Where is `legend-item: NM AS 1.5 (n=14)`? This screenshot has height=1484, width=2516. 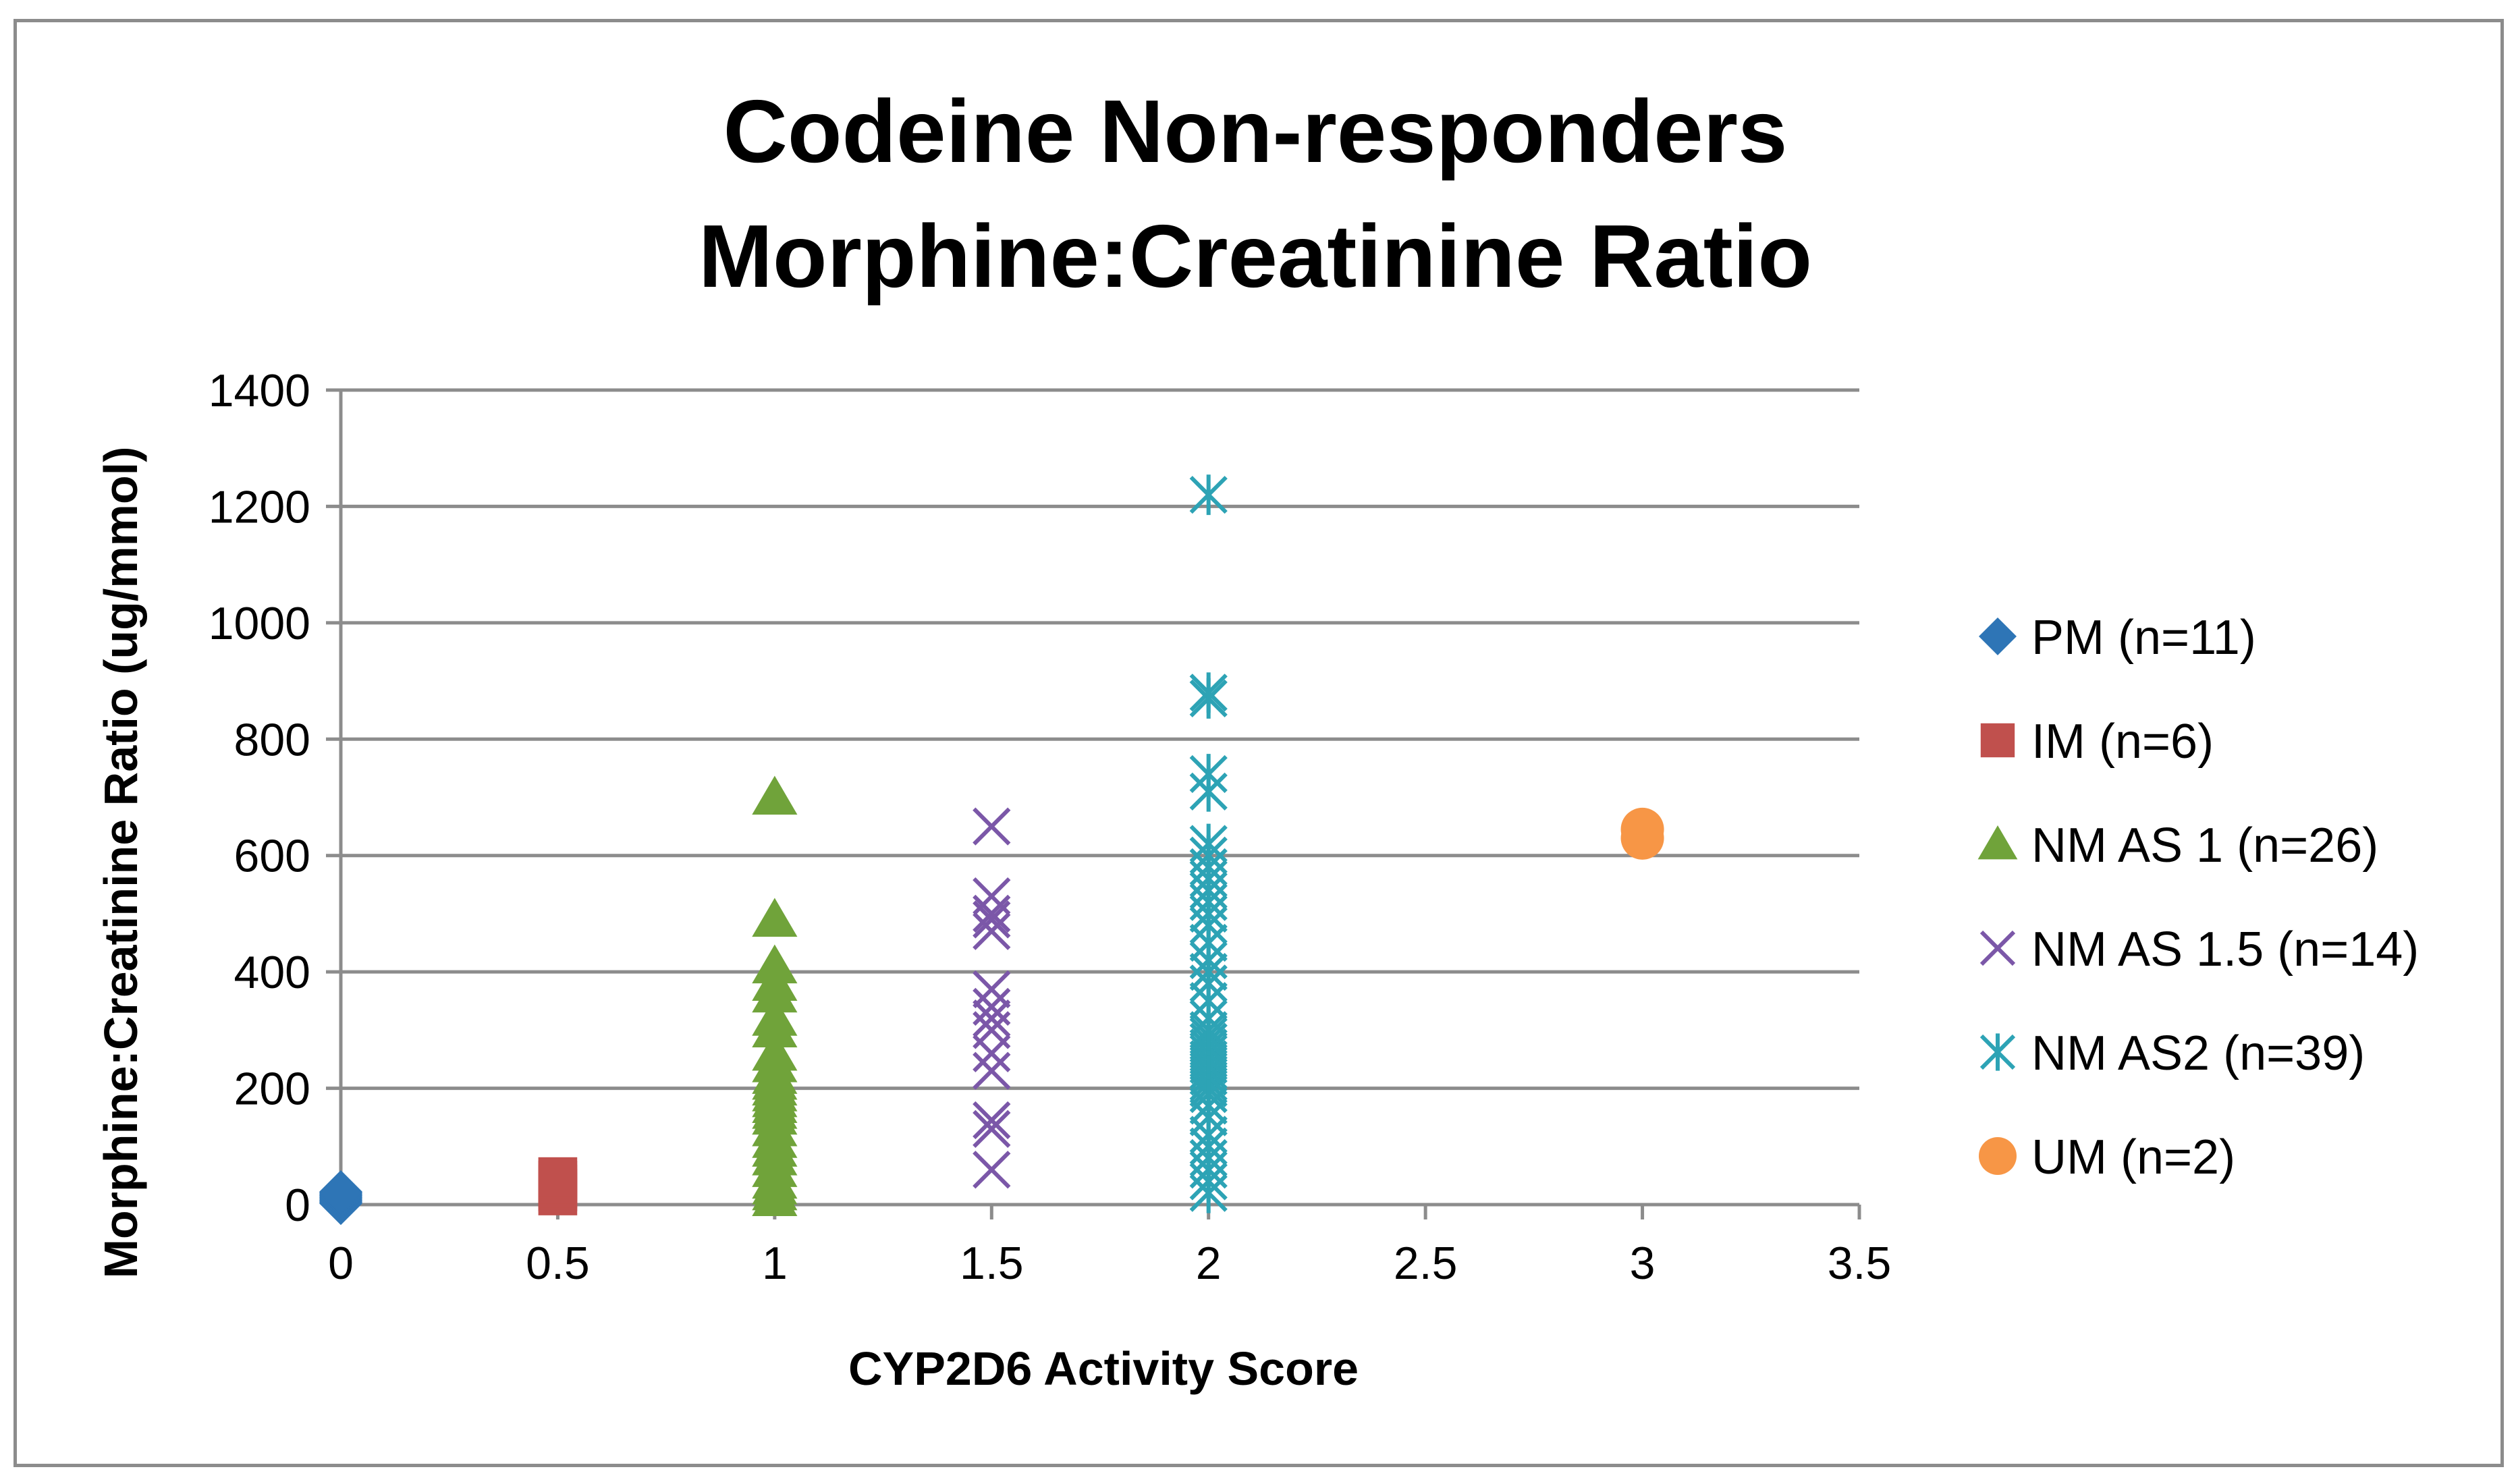 legend-item: NM AS 1.5 (n=14) is located at coordinates (2199, 950).